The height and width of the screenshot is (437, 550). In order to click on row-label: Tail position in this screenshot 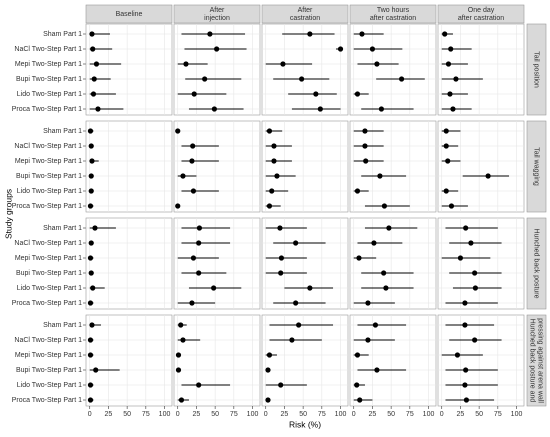, I will do `click(536, 69)`.